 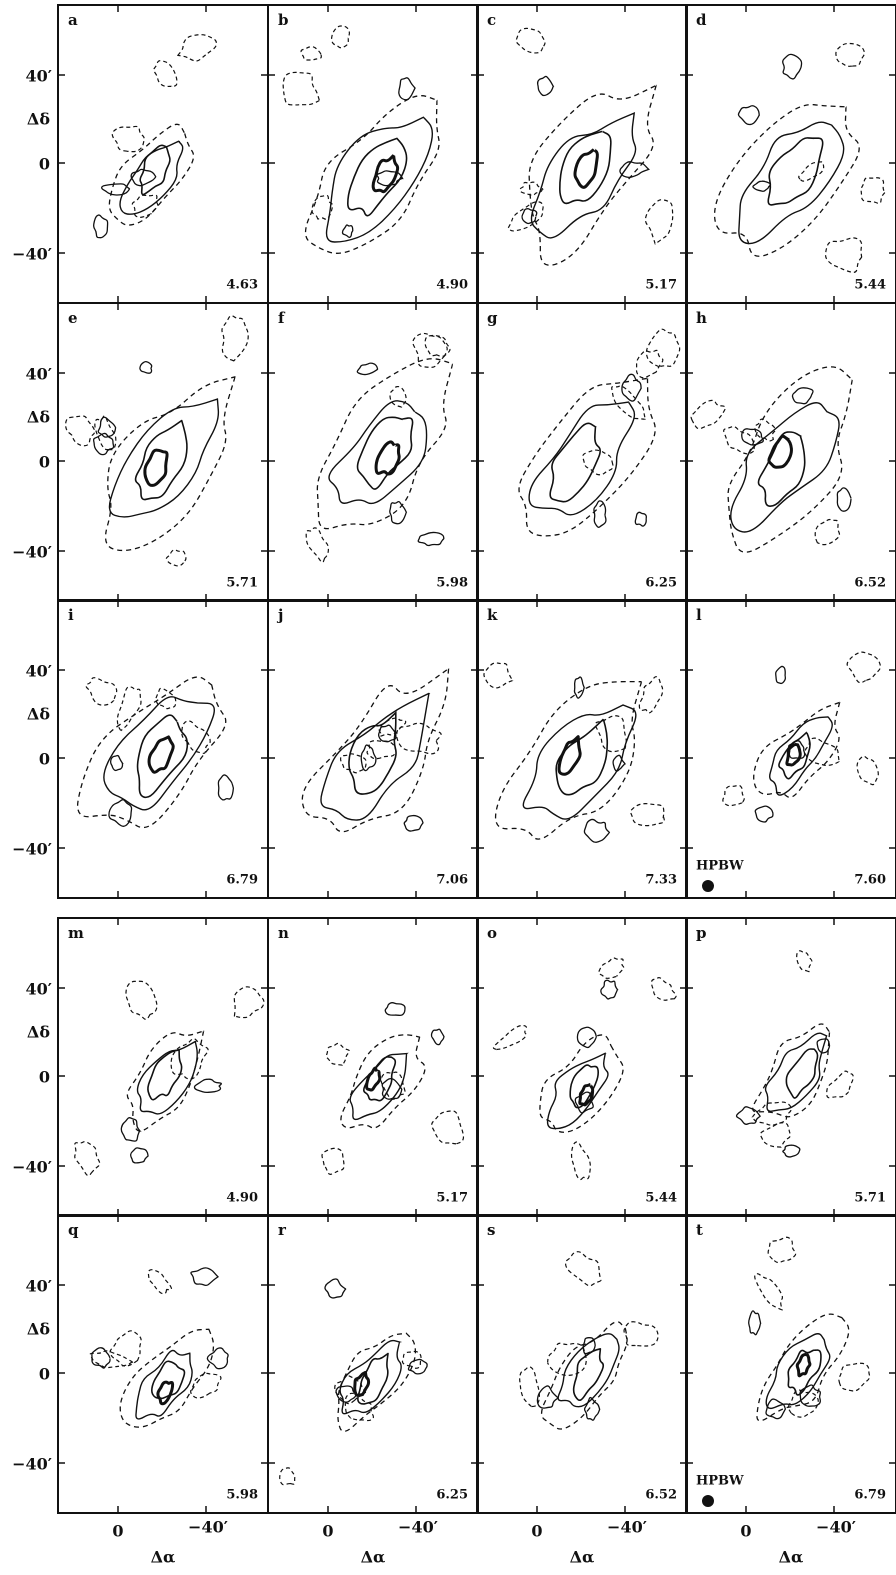 I want to click on beam-label: HPBW, so click(x=720, y=1481).